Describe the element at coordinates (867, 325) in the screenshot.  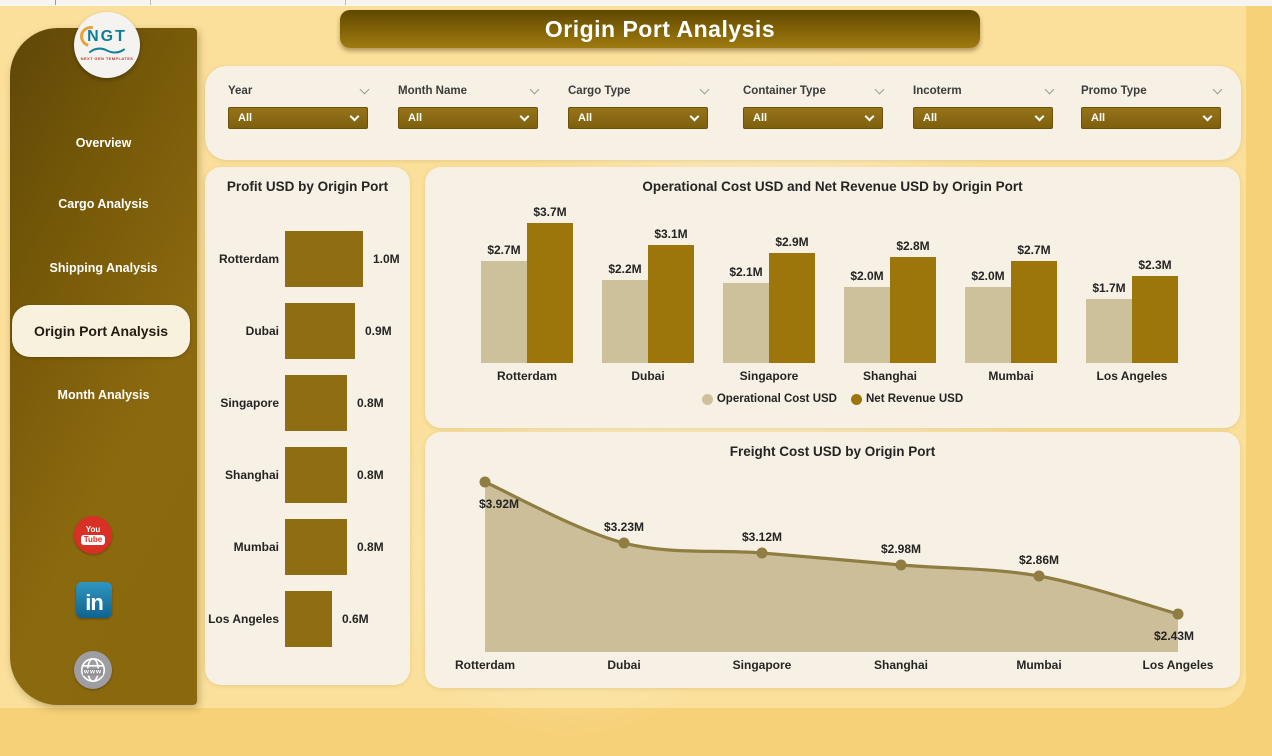
I see `operational-cost-usd-bar-shanghai` at that location.